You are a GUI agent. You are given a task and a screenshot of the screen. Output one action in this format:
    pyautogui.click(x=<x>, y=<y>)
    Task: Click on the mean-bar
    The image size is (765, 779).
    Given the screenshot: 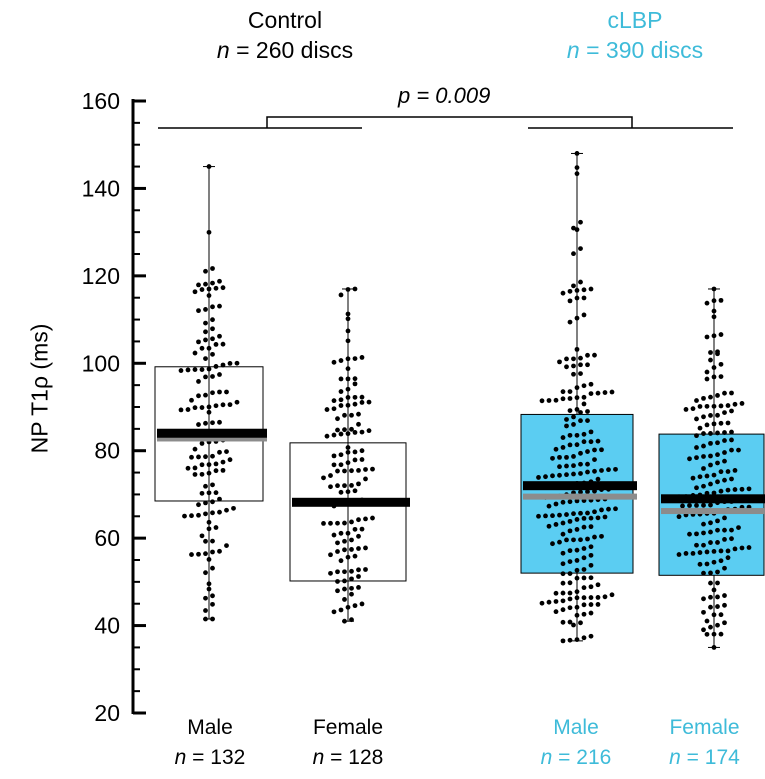 What is the action you would take?
    pyautogui.click(x=713, y=511)
    